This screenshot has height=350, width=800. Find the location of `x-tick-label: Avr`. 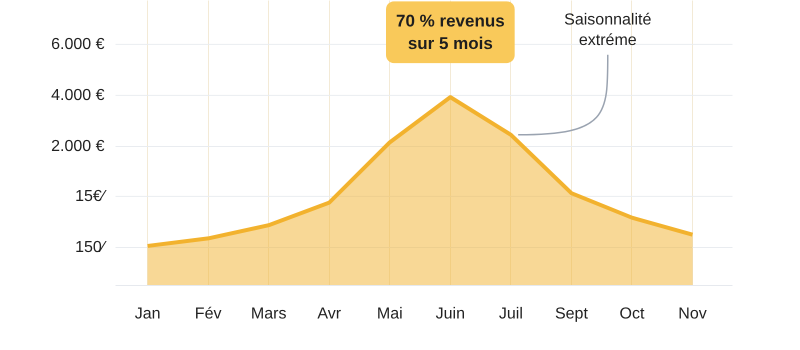

x-tick-label: Avr is located at coordinates (329, 314).